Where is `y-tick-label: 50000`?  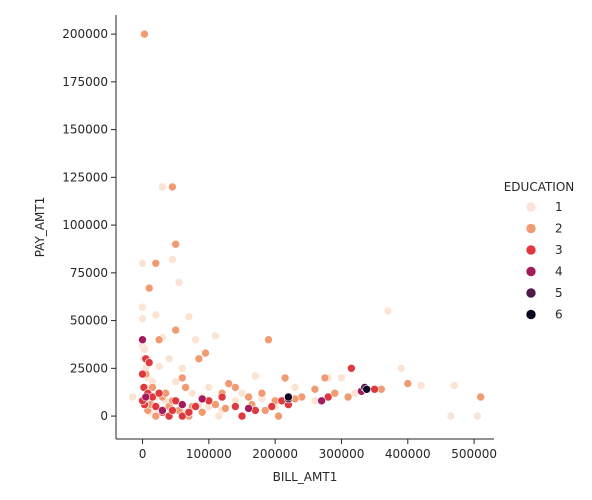 y-tick-label: 50000 is located at coordinates (89, 321).